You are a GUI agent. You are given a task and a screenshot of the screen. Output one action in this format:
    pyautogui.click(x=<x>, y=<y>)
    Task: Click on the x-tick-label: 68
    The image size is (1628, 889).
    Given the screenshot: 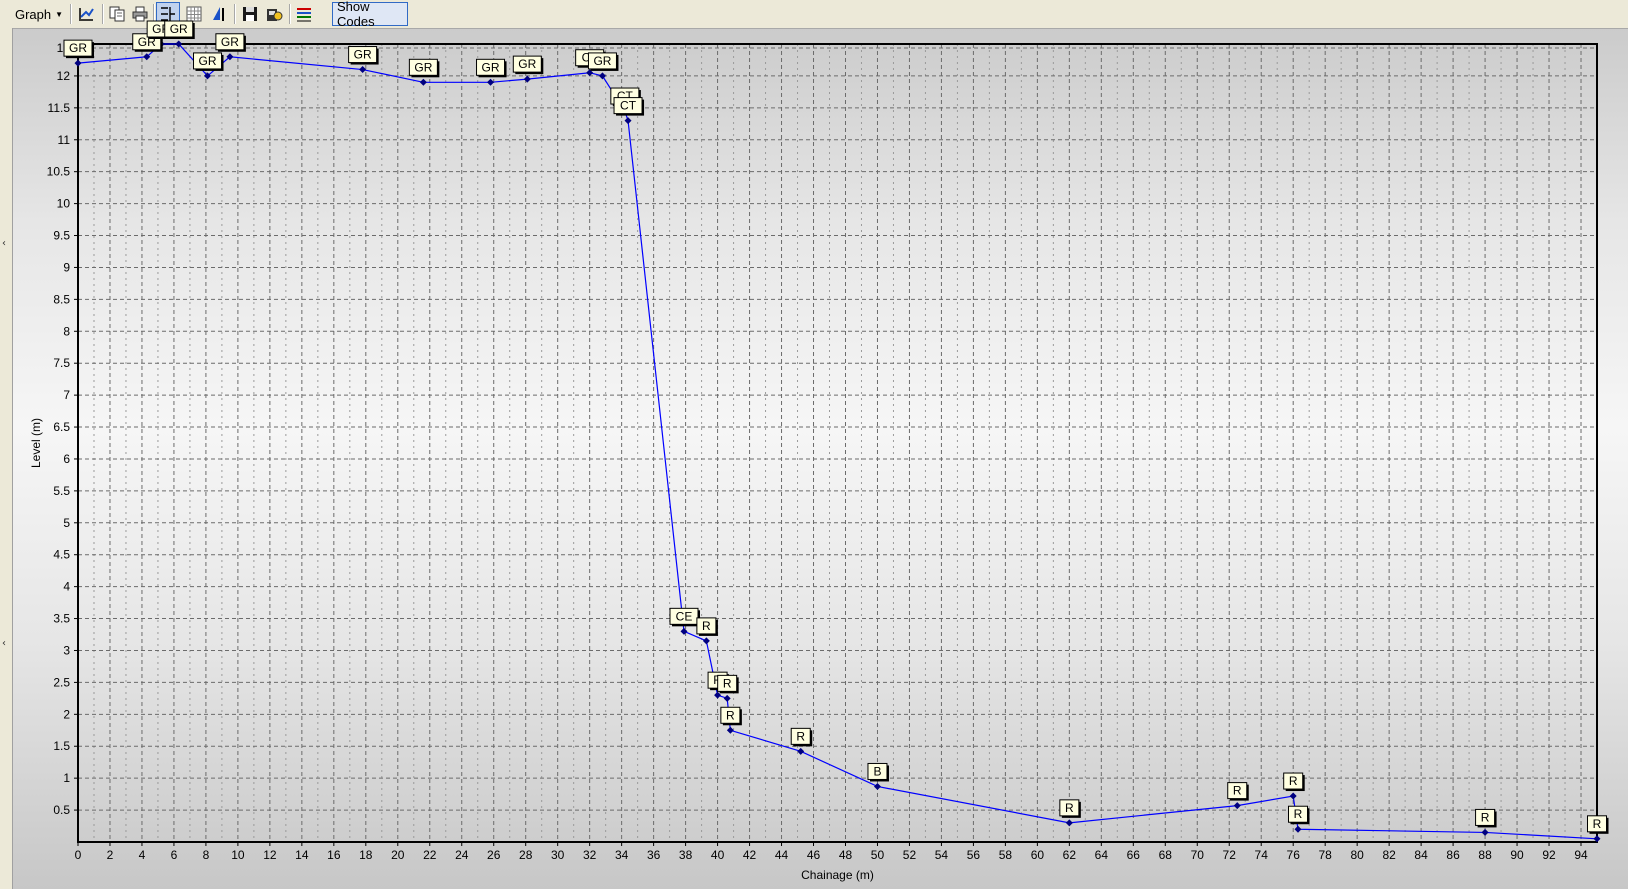 What is the action you would take?
    pyautogui.click(x=1166, y=855)
    